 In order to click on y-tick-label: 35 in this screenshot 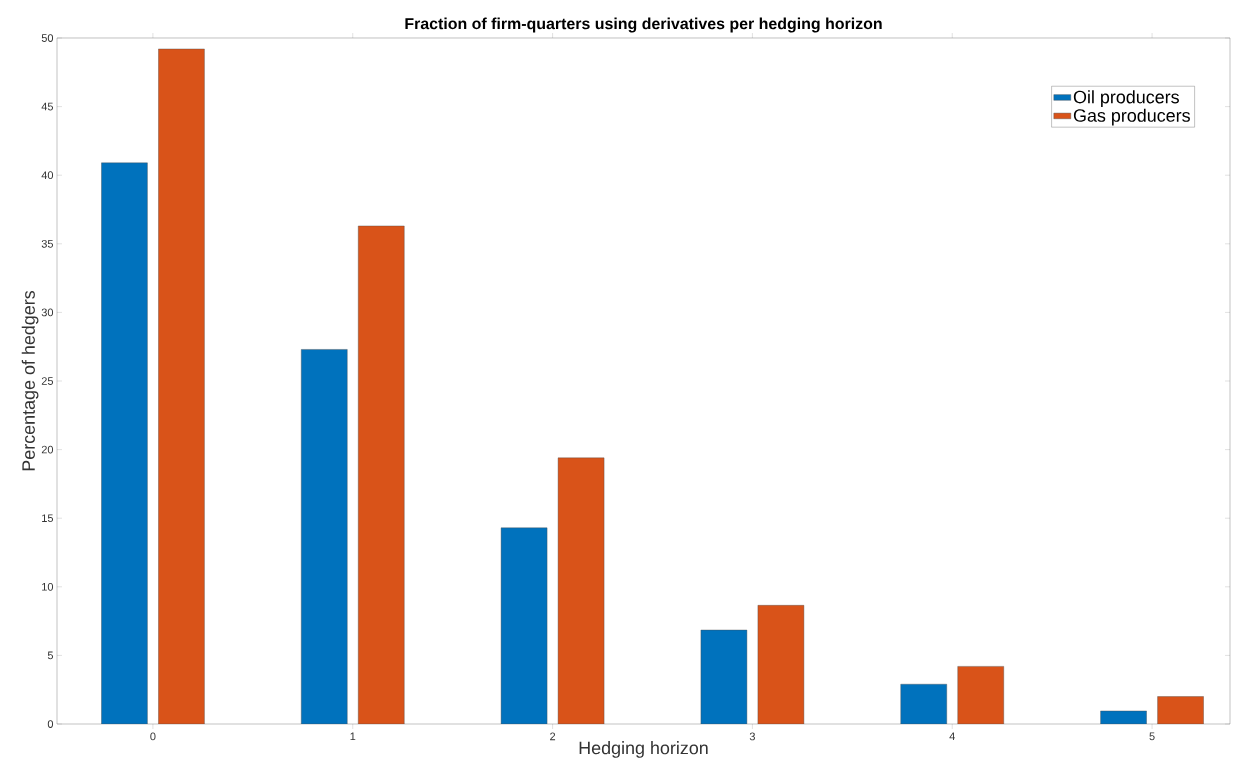, I will do `click(47, 243)`.